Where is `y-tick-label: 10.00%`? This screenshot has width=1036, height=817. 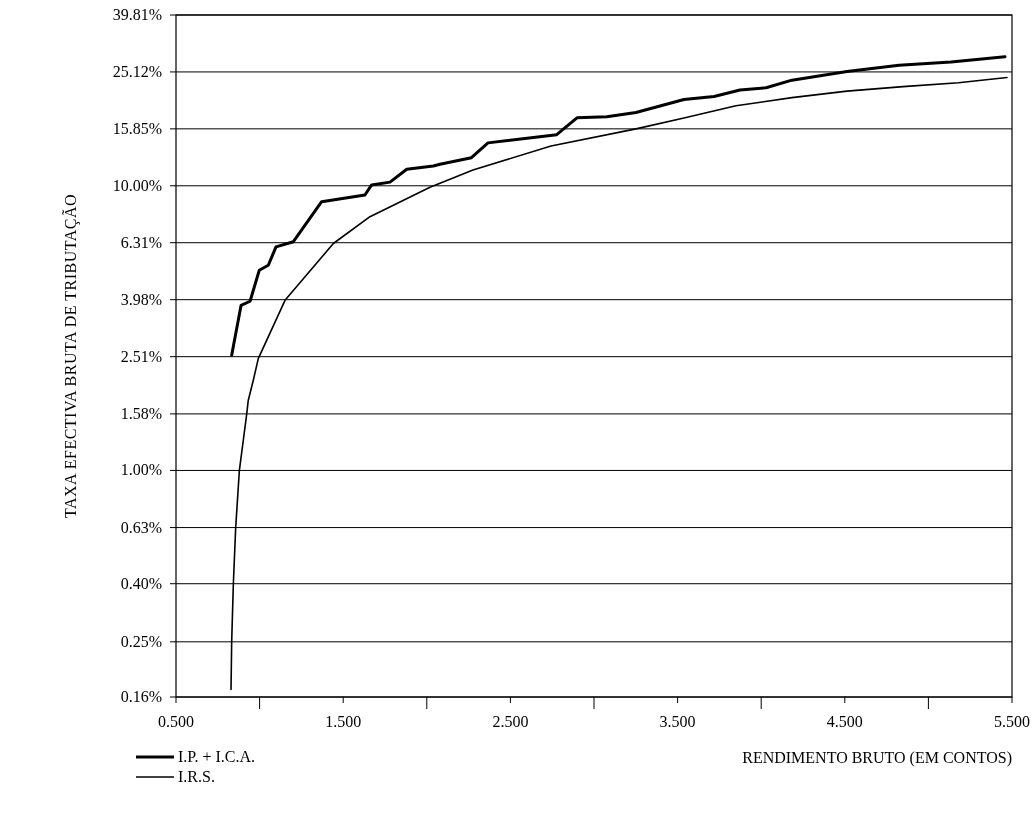 y-tick-label: 10.00% is located at coordinates (137, 185).